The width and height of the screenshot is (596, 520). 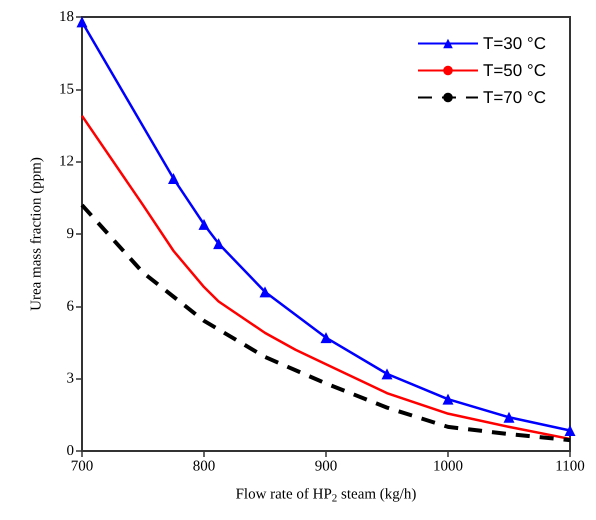 I want to click on y-tick-label: 6, so click(x=70, y=306).